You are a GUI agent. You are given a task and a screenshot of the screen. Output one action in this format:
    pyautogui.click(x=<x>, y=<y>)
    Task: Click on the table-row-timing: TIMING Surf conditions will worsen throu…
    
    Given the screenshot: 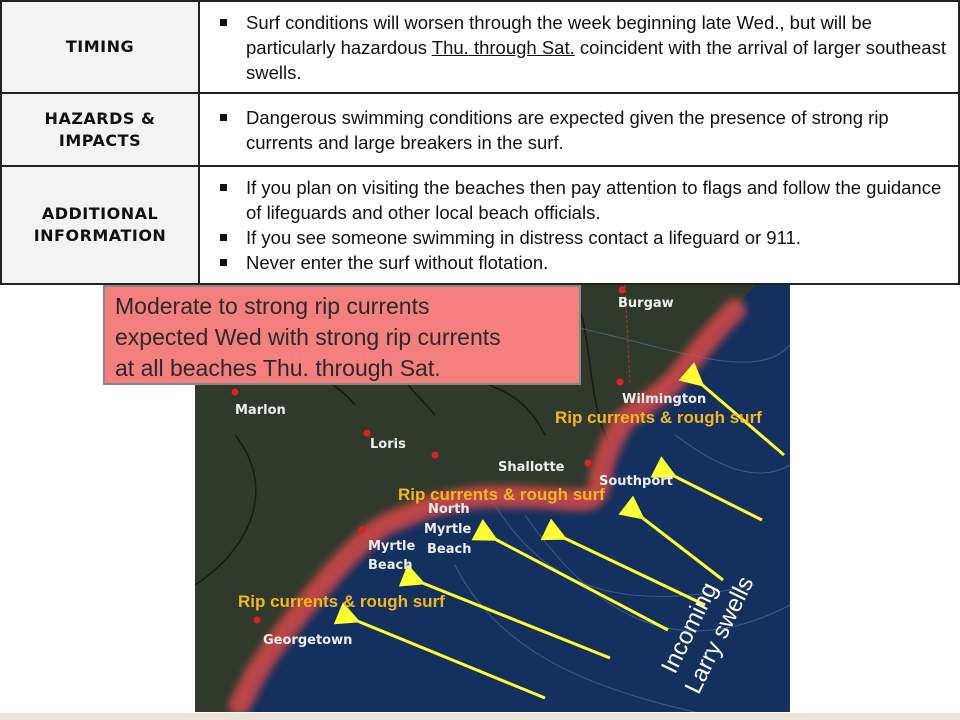 What is the action you would take?
    pyautogui.click(x=480, y=47)
    